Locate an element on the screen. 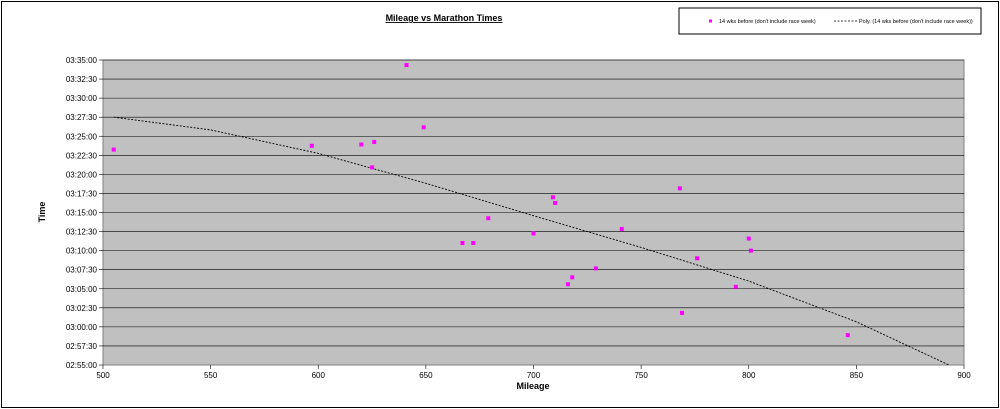 The height and width of the screenshot is (409, 1000). y-tick-label: 03:12:30 is located at coordinates (82, 232).